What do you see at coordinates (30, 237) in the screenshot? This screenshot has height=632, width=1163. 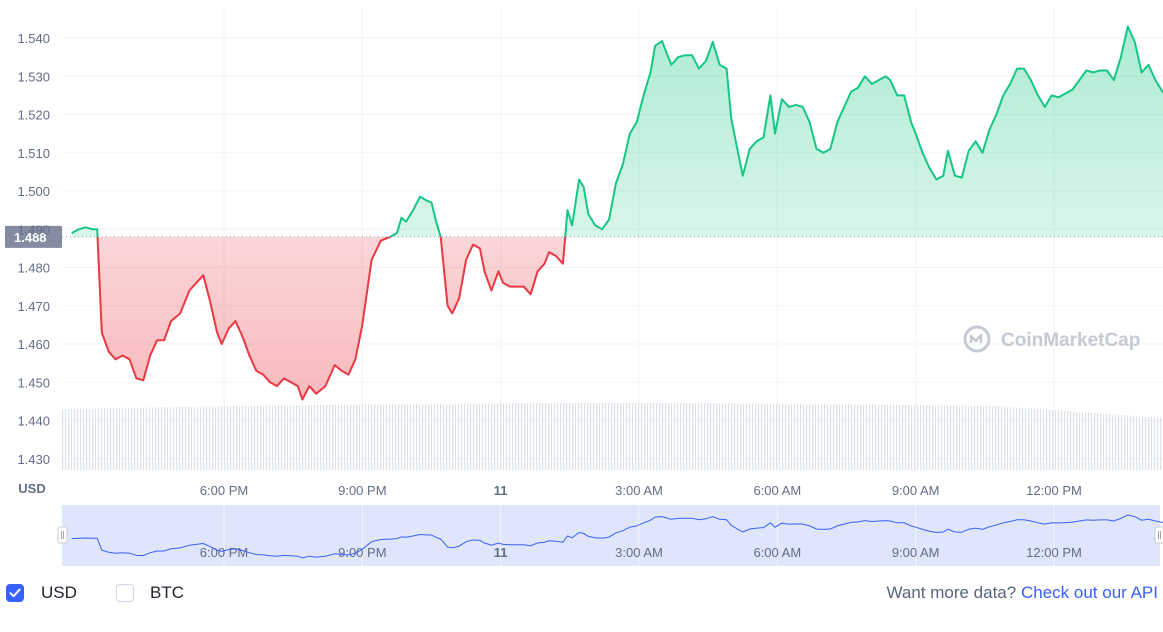 I see `reference-price-label: 1.488` at bounding box center [30, 237].